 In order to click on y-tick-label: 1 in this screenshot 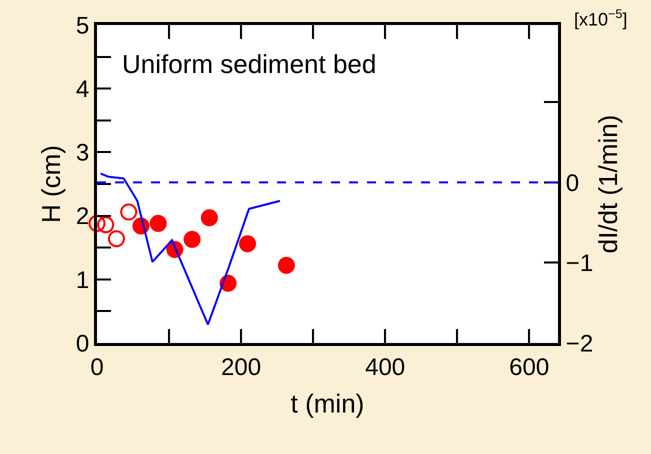, I will do `click(83, 280)`.